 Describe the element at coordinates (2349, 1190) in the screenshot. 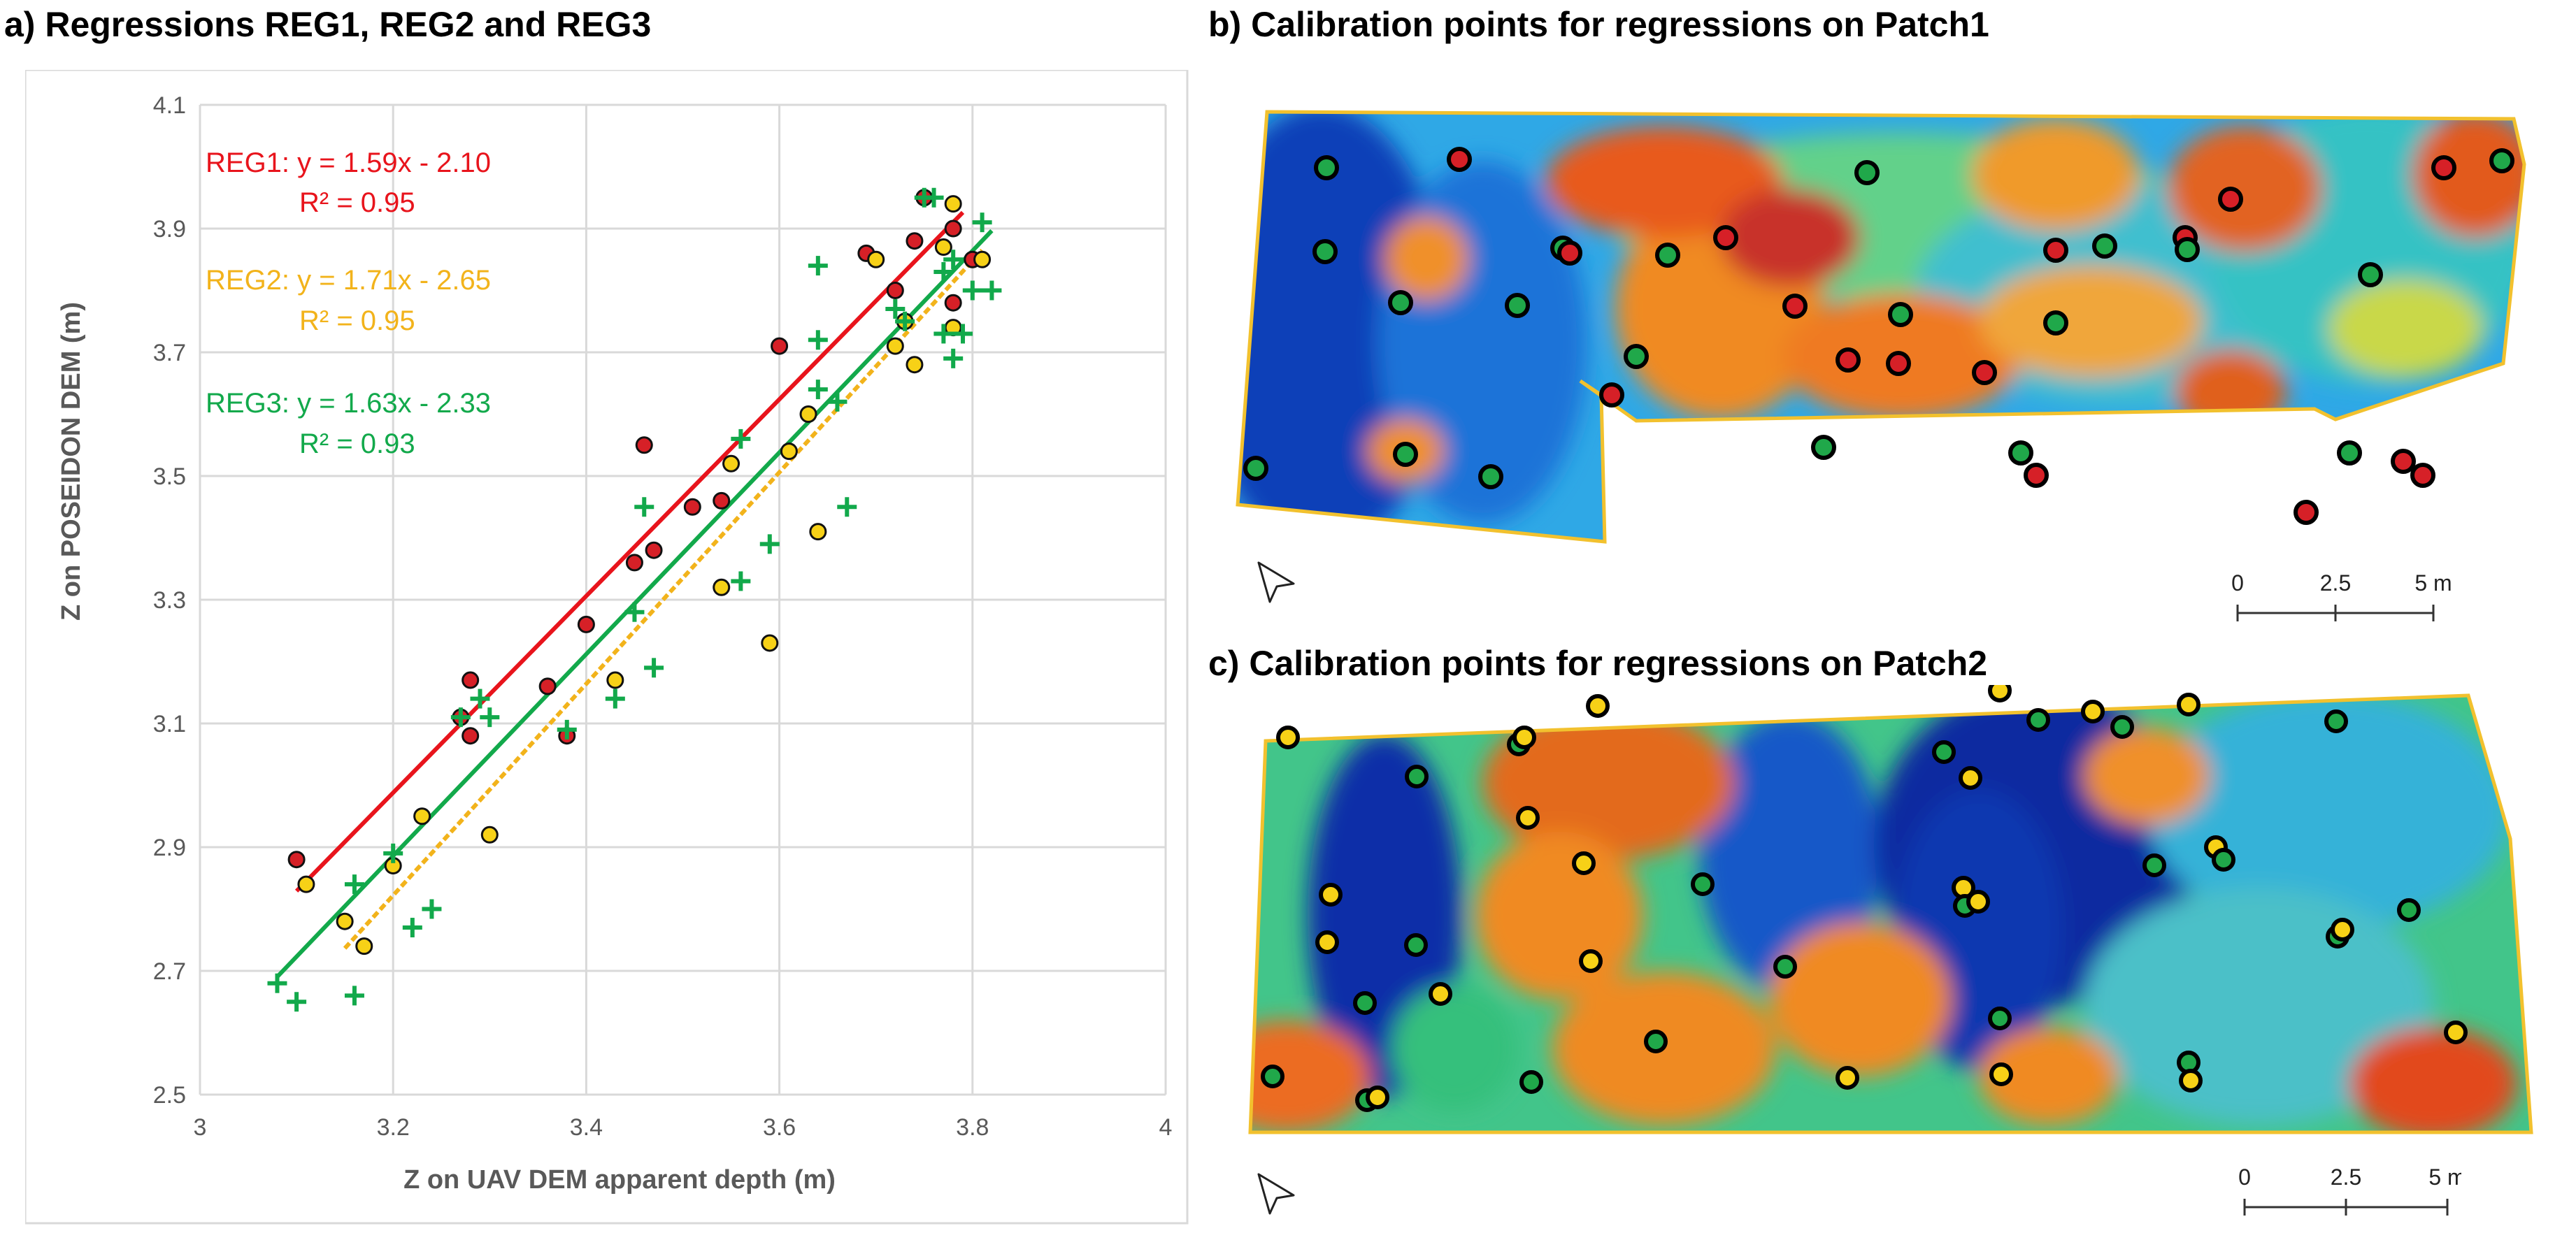

I see `patch2-scale-bar: 0 2.5 5 m` at that location.